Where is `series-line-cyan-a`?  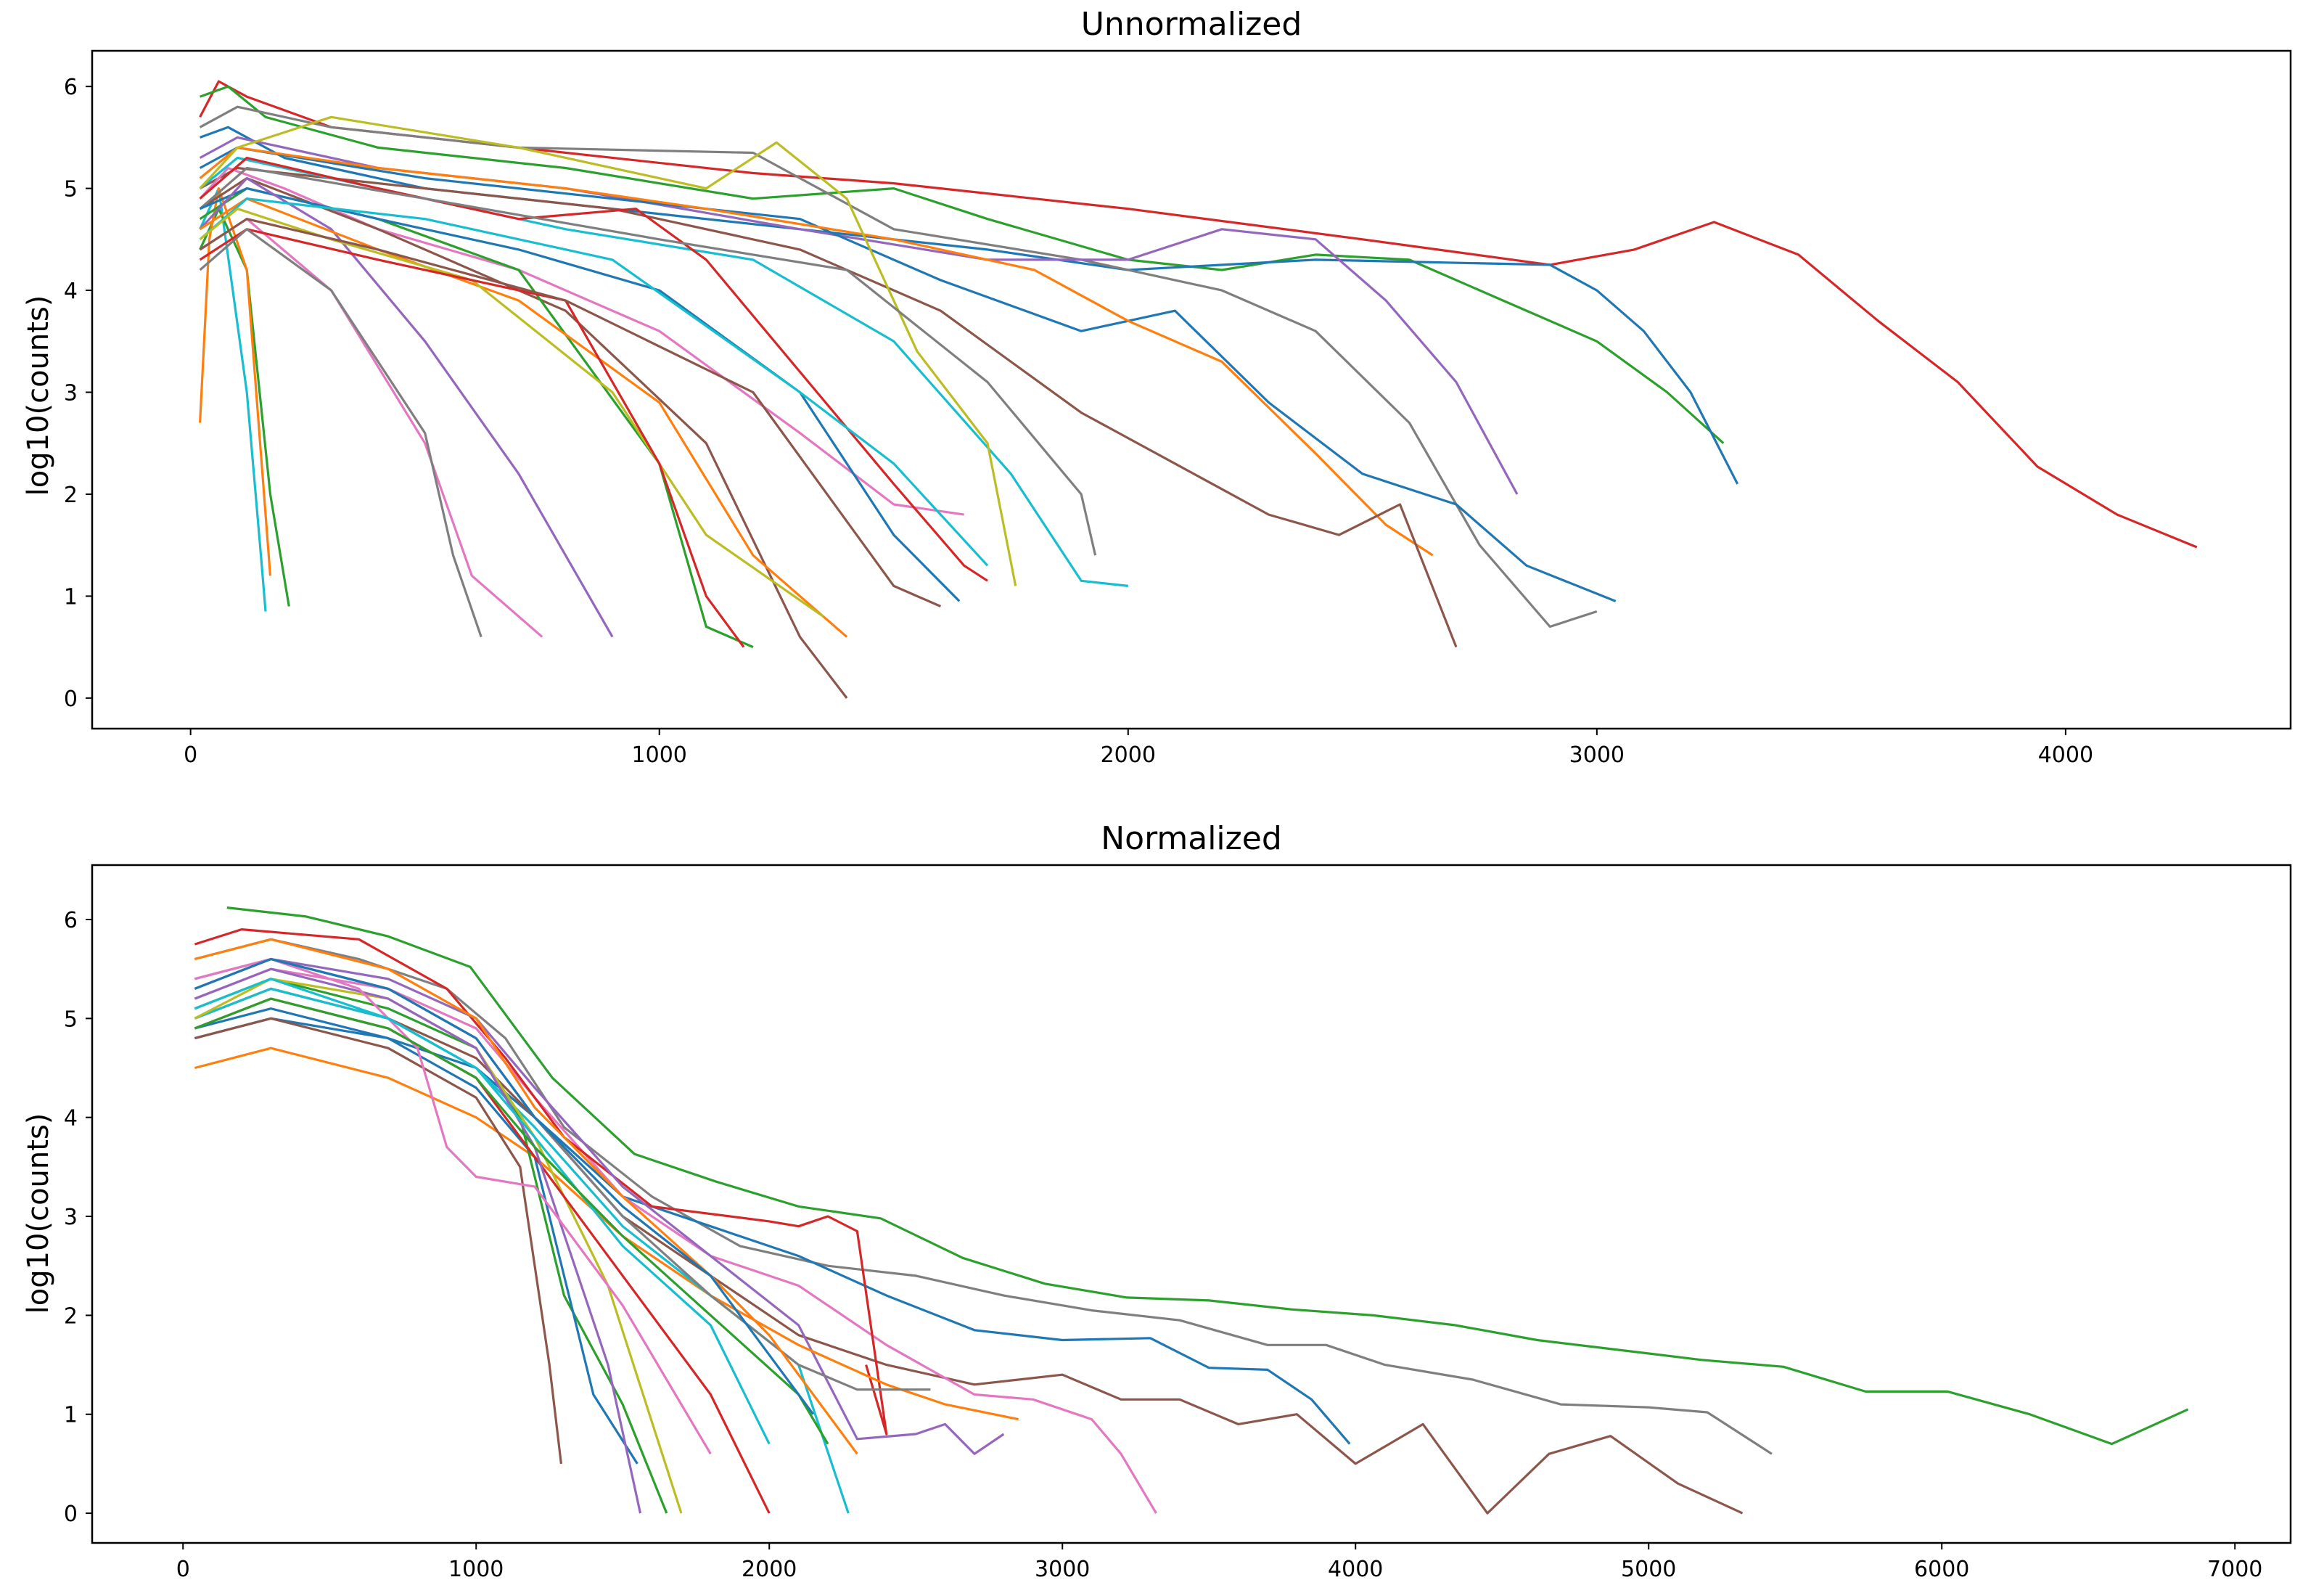 series-line-cyan-a is located at coordinates (664, 371).